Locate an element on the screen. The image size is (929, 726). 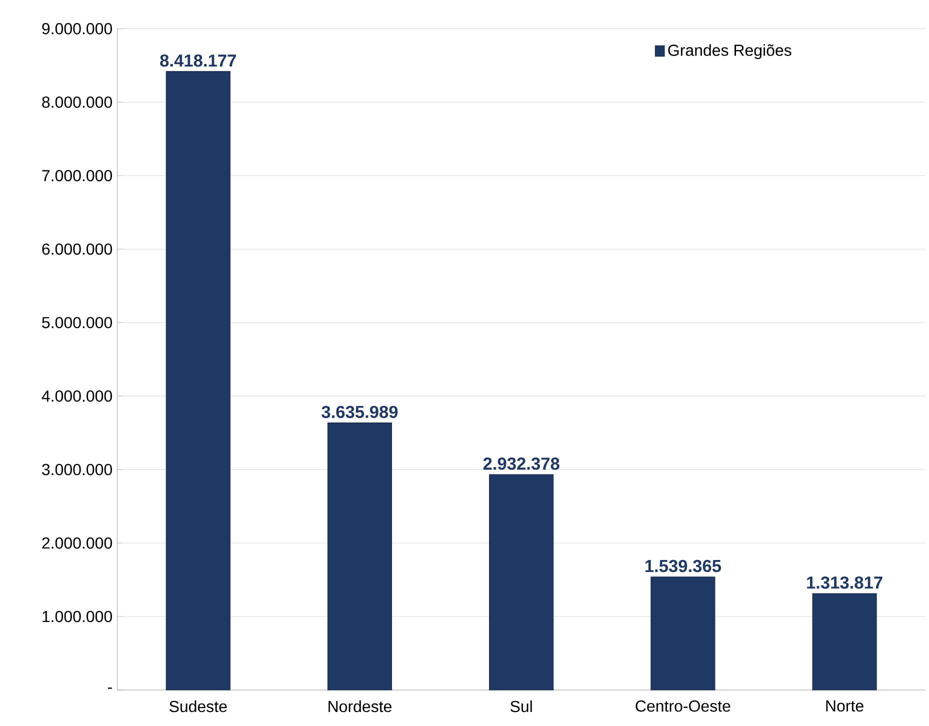
y-tick-label: 5.000.000 is located at coordinates (77, 322).